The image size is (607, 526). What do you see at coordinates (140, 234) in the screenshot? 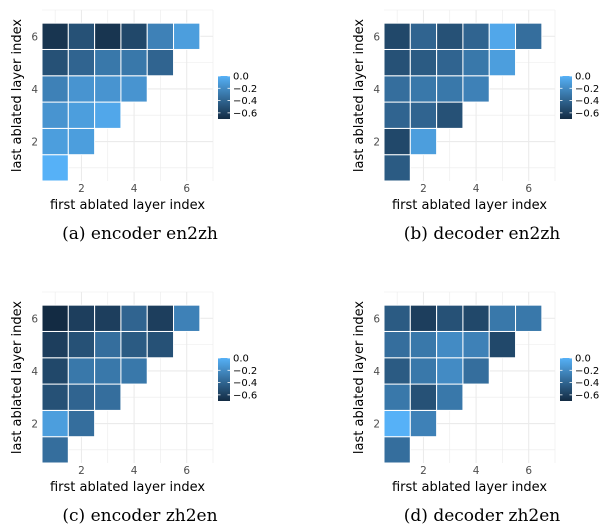
I see `subfigure-caption: (a) encoder en2zh` at bounding box center [140, 234].